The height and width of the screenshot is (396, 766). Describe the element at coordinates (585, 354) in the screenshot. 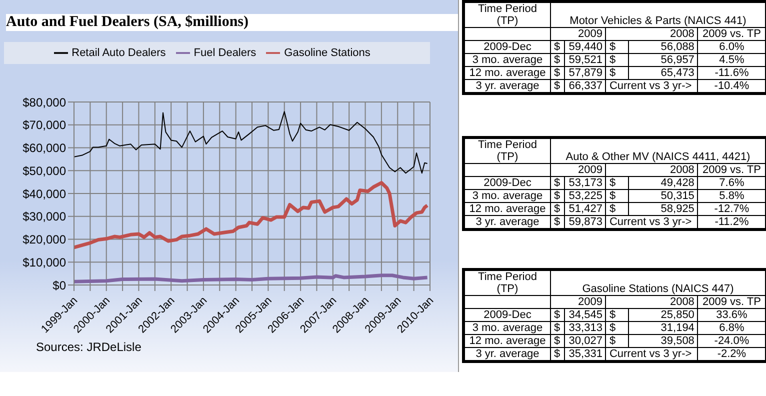

I see `text: 35,331` at that location.